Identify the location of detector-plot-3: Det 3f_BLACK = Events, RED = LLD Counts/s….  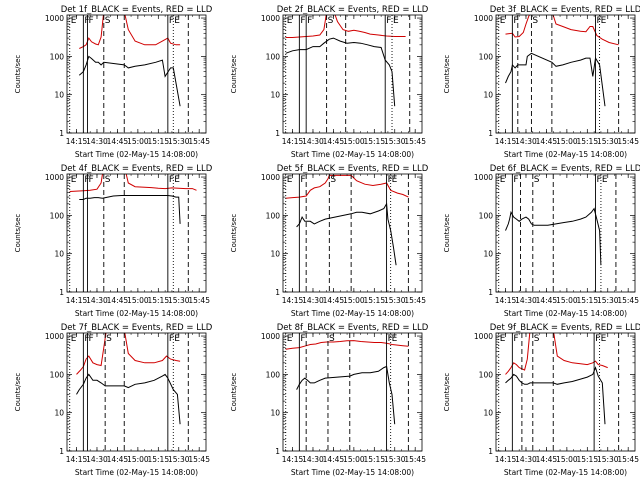
(541, 82).